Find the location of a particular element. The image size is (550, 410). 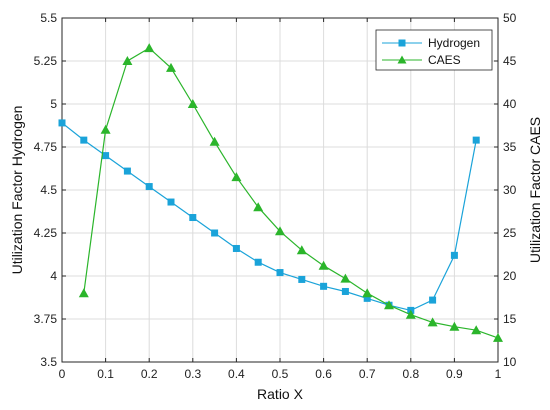

legend: Hydrogen CAES is located at coordinates (434, 50).